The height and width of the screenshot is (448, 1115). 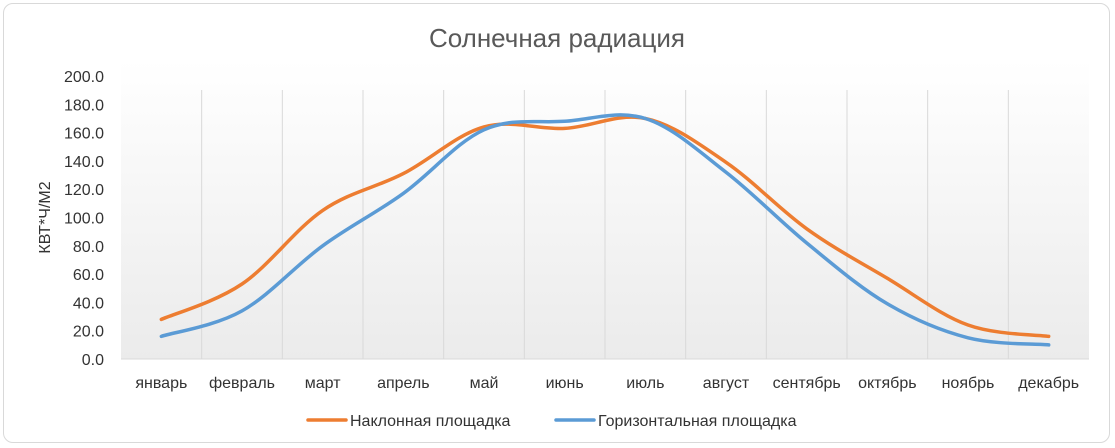 I want to click on y-tick-label: 120.0, so click(x=84, y=190).